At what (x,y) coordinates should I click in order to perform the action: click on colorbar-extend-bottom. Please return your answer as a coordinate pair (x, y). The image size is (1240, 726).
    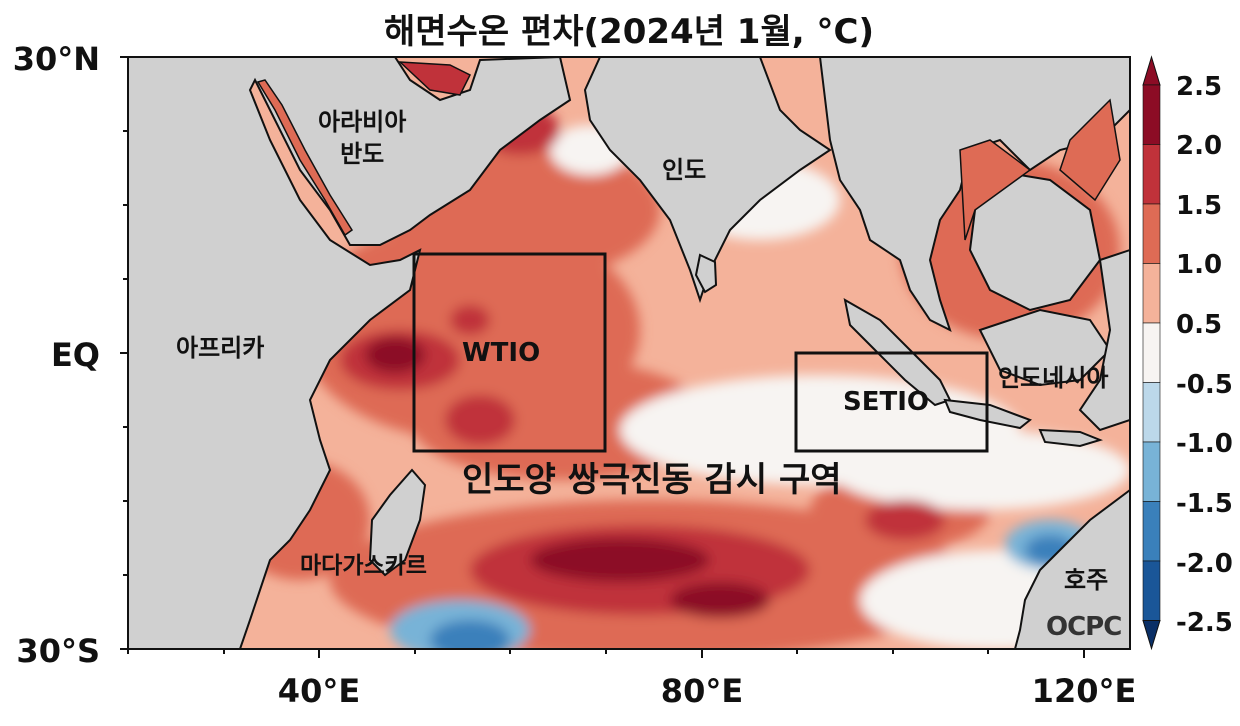
    Looking at the image, I should click on (1151, 635).